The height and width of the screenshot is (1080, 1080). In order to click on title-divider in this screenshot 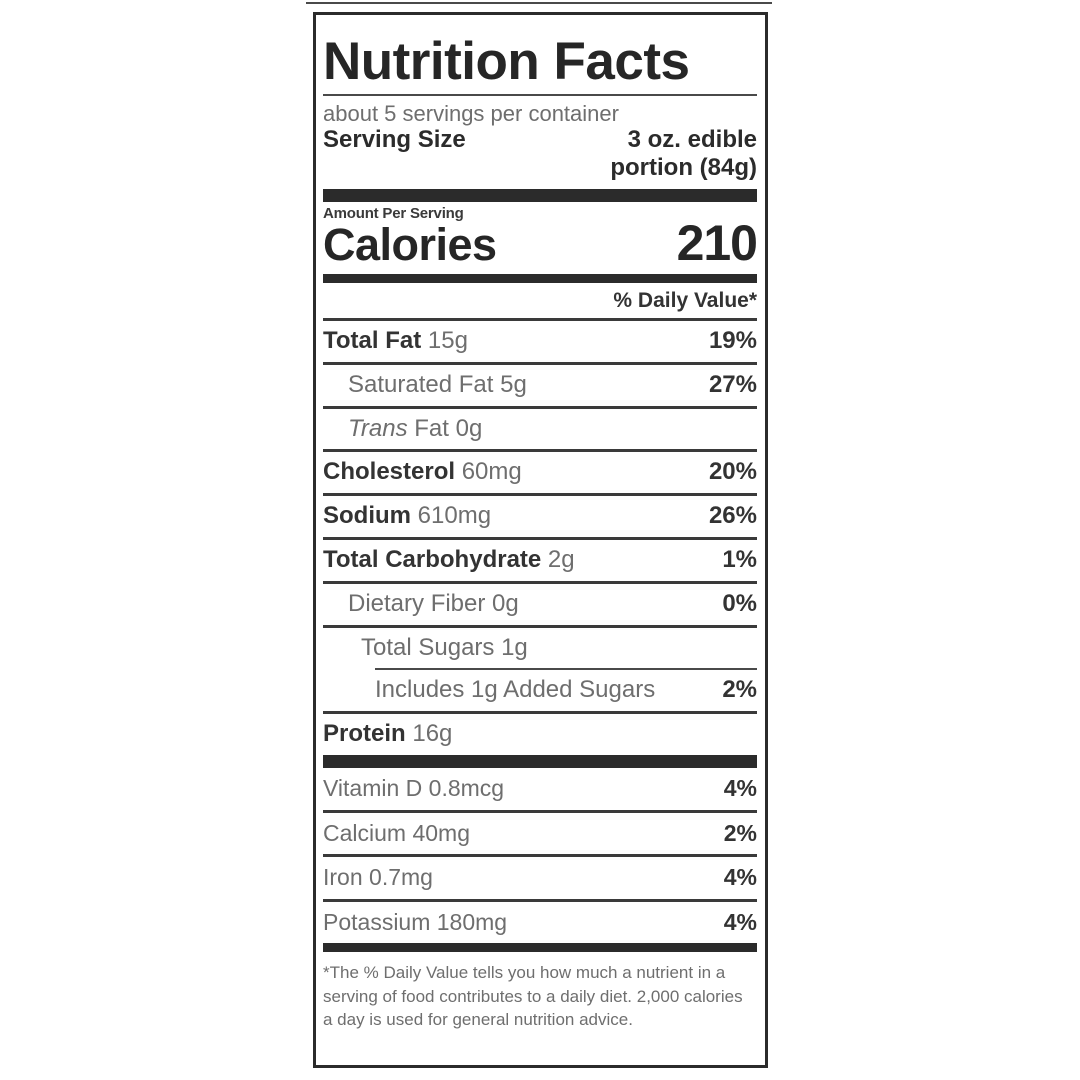, I will do `click(540, 95)`.